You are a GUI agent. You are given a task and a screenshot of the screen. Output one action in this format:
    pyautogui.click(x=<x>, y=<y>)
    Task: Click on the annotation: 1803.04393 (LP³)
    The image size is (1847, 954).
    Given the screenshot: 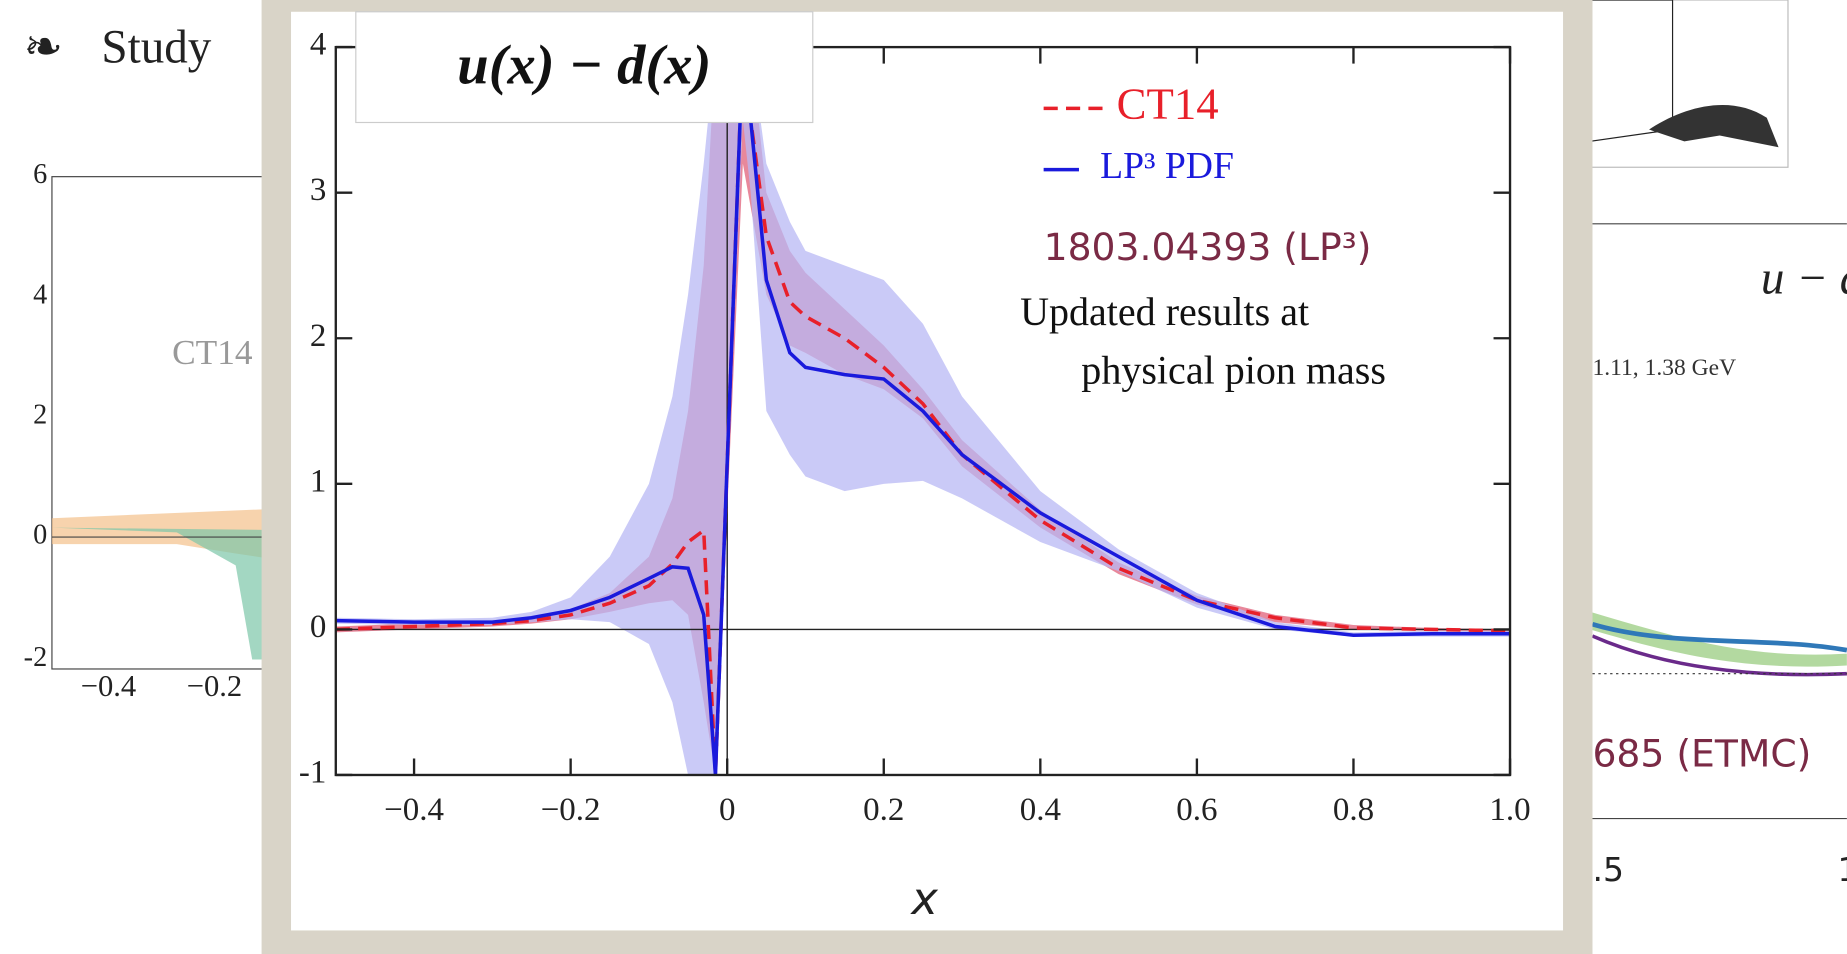 What is the action you would take?
    pyautogui.click(x=1208, y=247)
    